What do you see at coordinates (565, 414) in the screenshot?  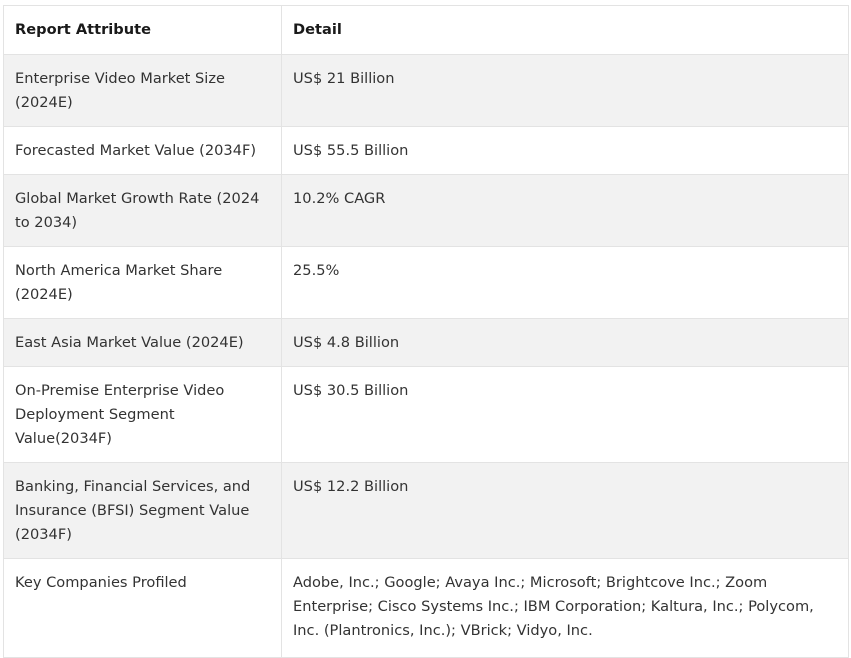 I see `detail-cell: US$ 30.5 Billion` at bounding box center [565, 414].